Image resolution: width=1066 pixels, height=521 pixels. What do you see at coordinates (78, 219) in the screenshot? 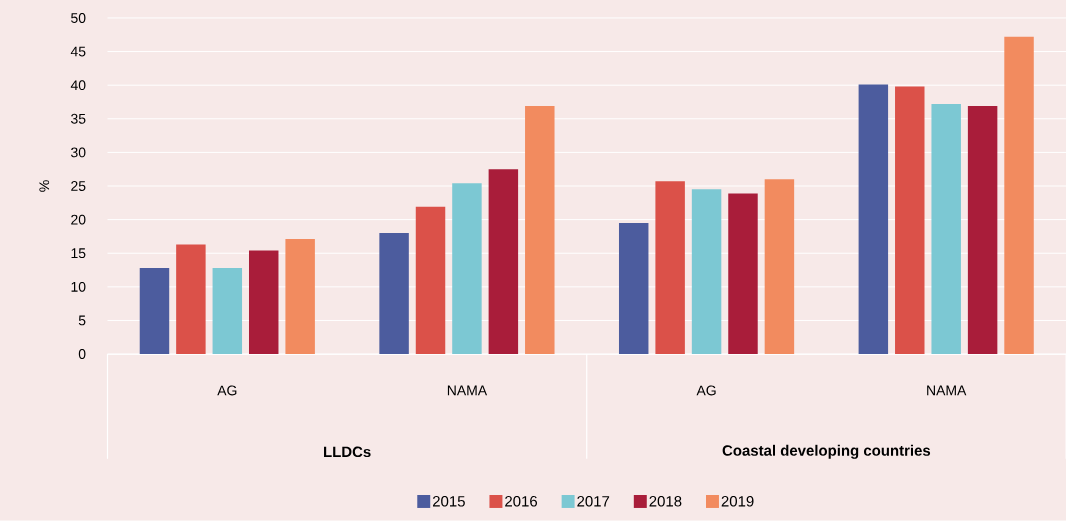
I see `y-tick-label: 20` at bounding box center [78, 219].